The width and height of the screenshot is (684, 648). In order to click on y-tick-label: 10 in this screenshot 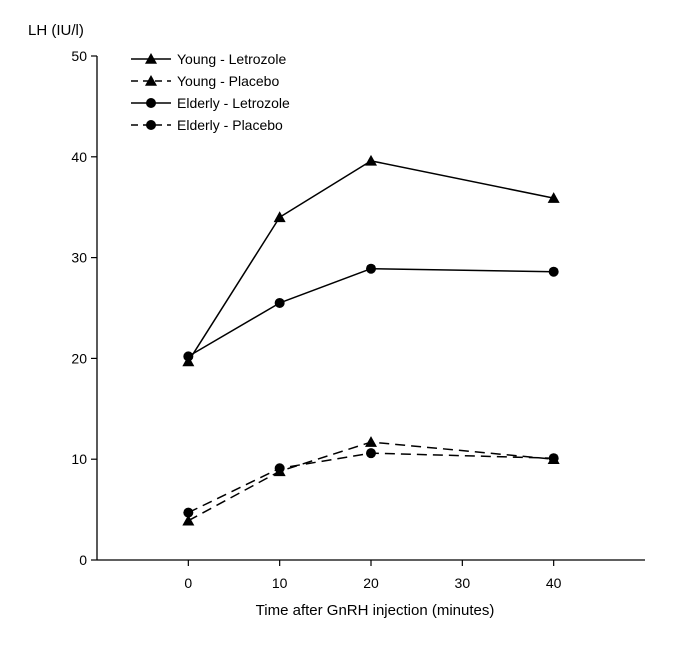, I will do `click(79, 459)`.